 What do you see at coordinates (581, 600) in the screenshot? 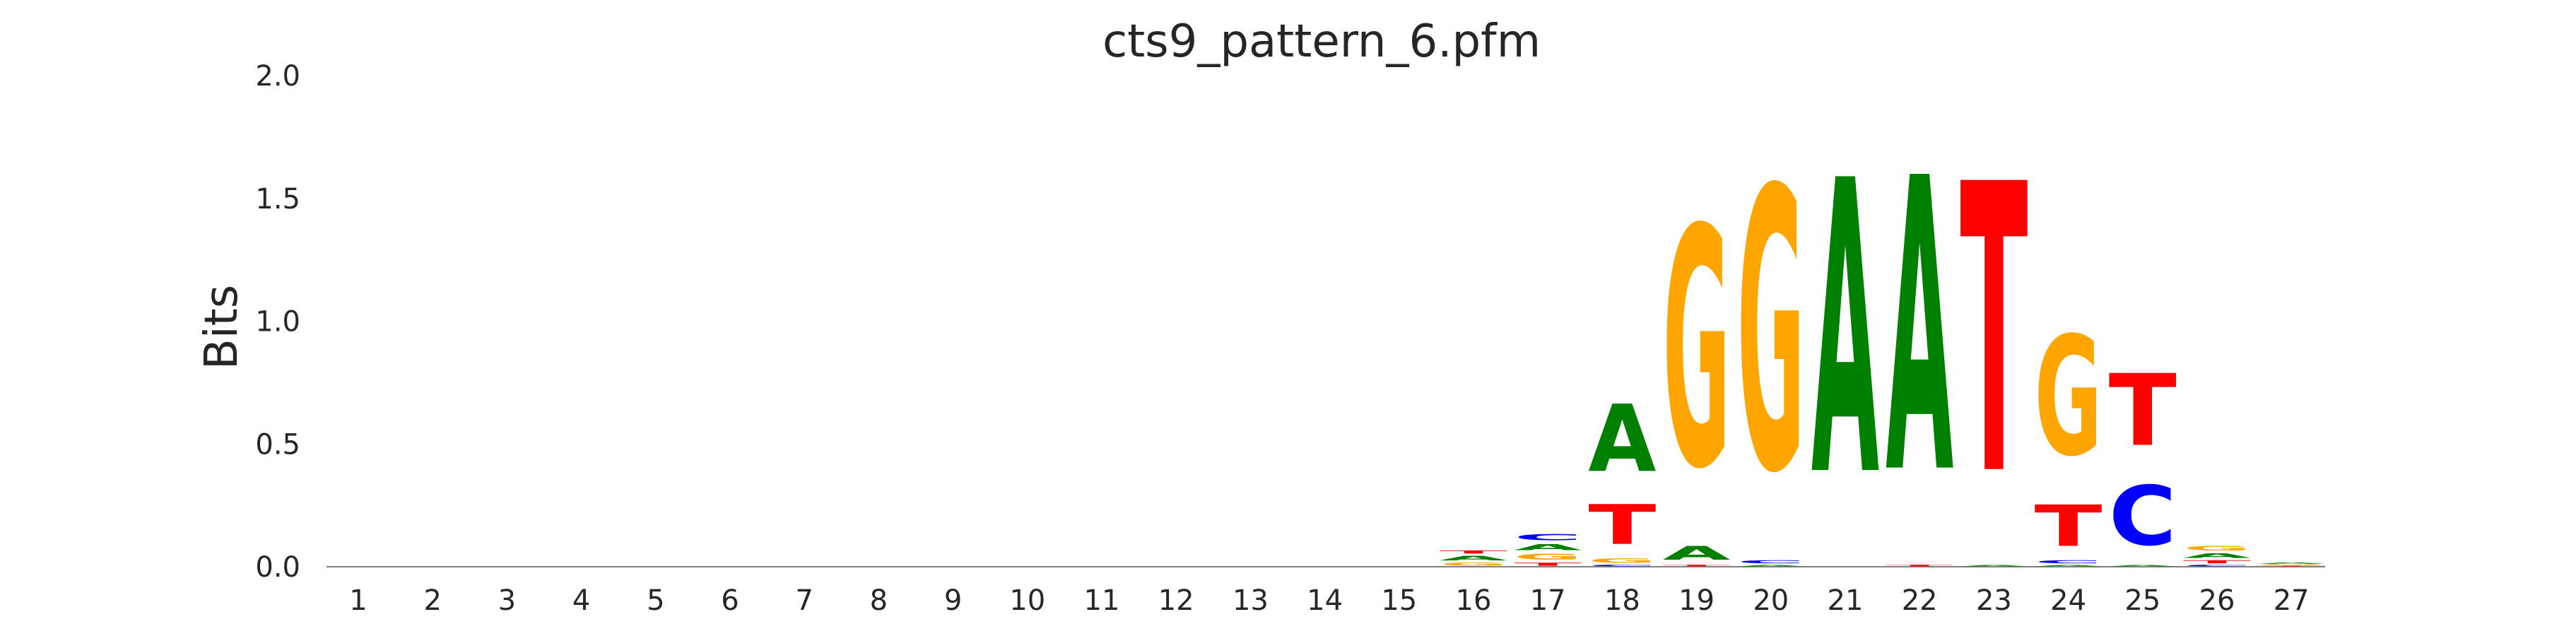
I see `x-tick-label: 4` at bounding box center [581, 600].